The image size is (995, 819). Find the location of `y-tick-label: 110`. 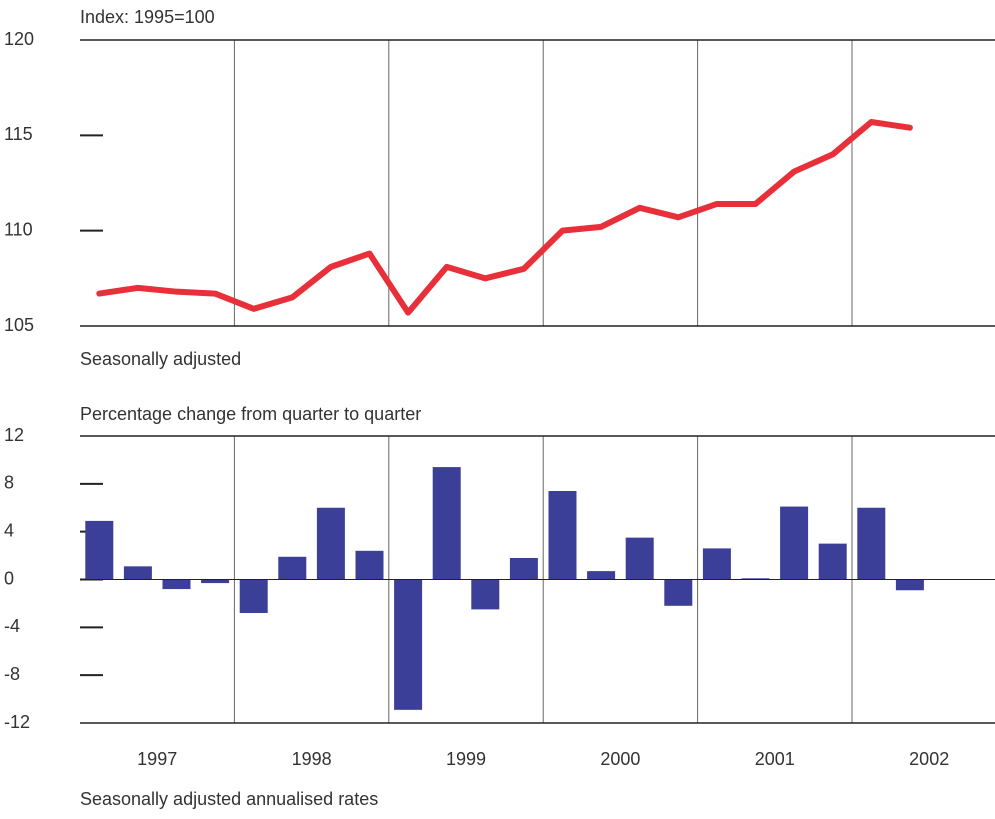

y-tick-label: 110 is located at coordinates (18, 229).